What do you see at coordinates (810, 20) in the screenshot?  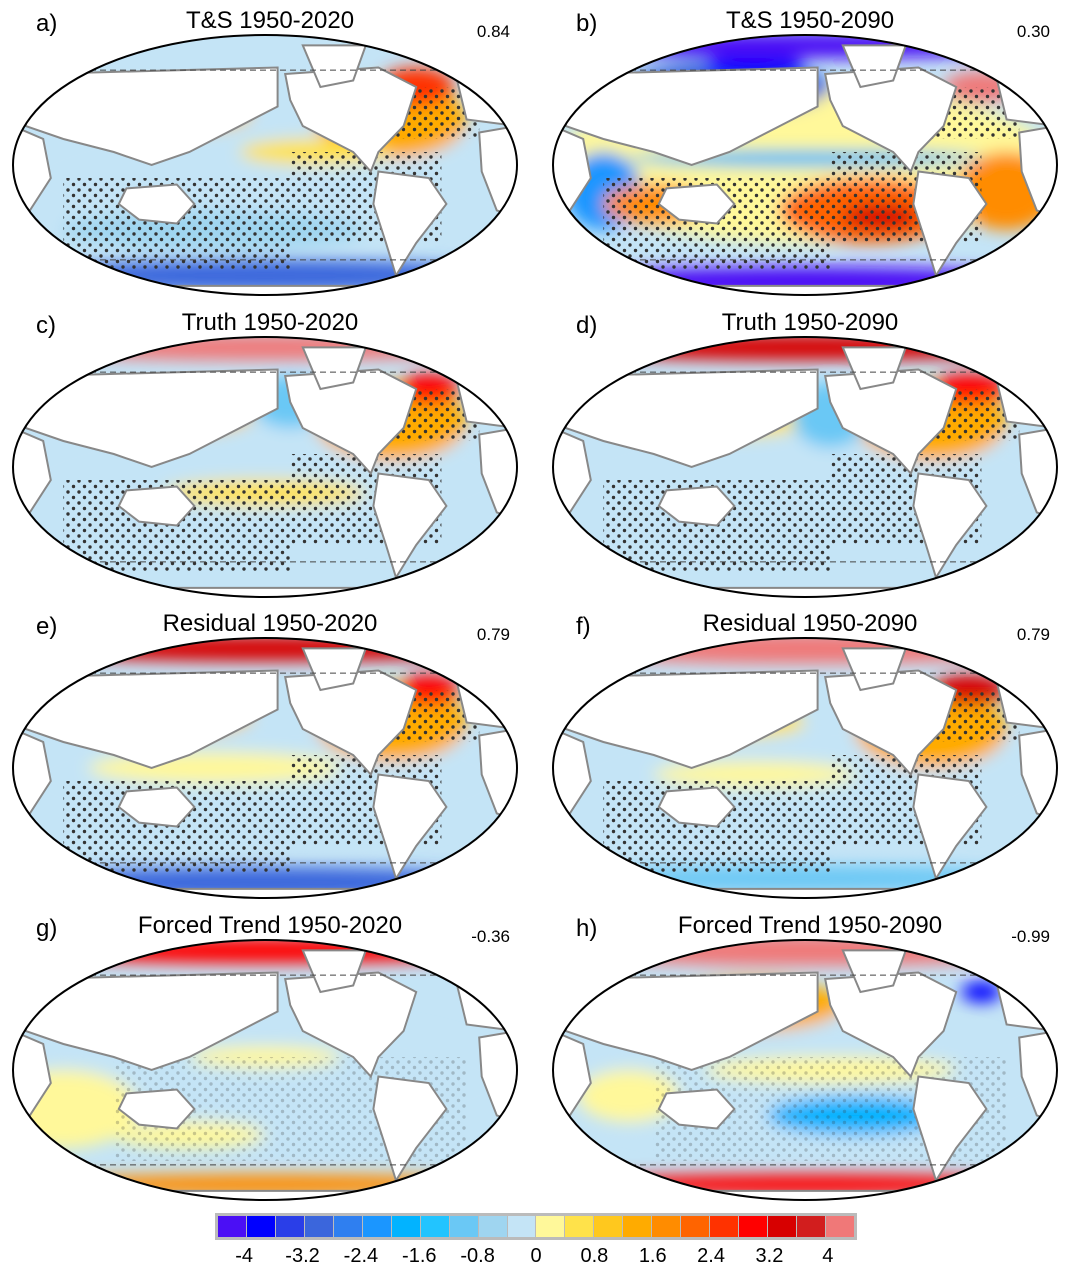 I see `panel-title: T&S 1950-2090` at bounding box center [810, 20].